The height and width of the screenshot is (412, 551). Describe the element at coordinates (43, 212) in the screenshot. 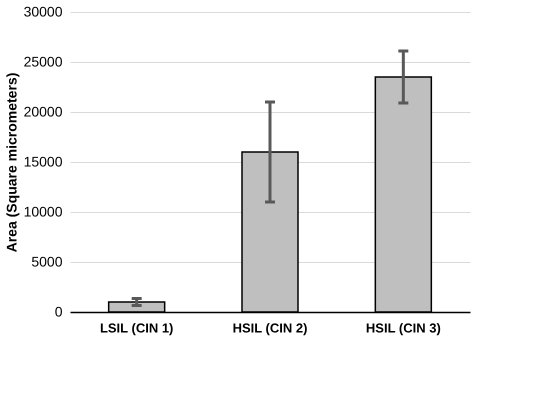

I see `y-tick-label: 10000` at that location.